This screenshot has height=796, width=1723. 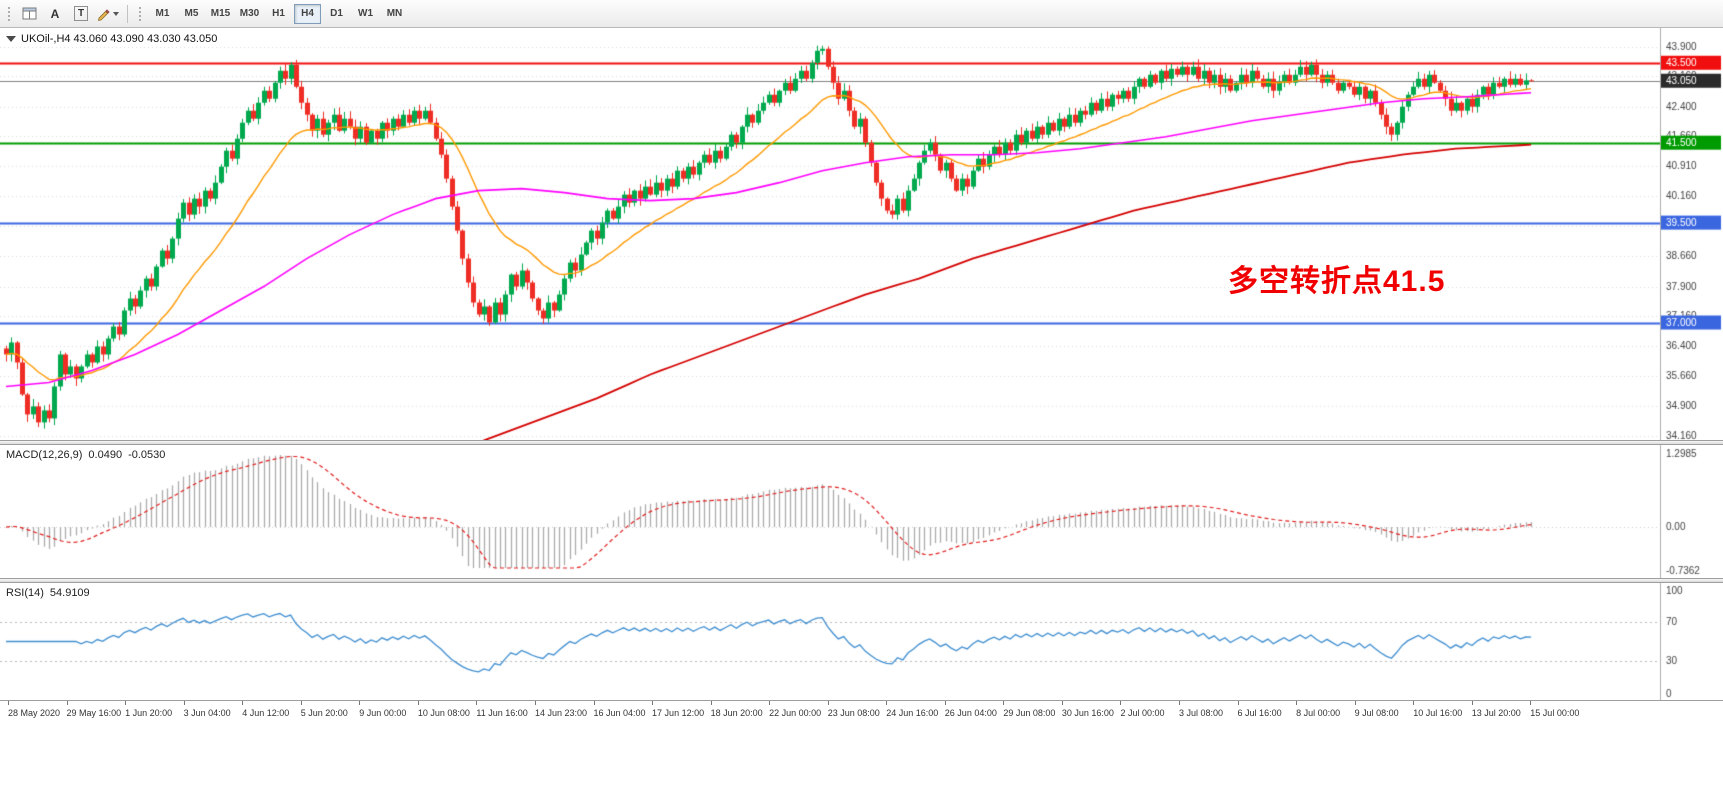 What do you see at coordinates (1087, 709) in the screenshot?
I see `time-axis-label: 30 Jun 16:00` at bounding box center [1087, 709].